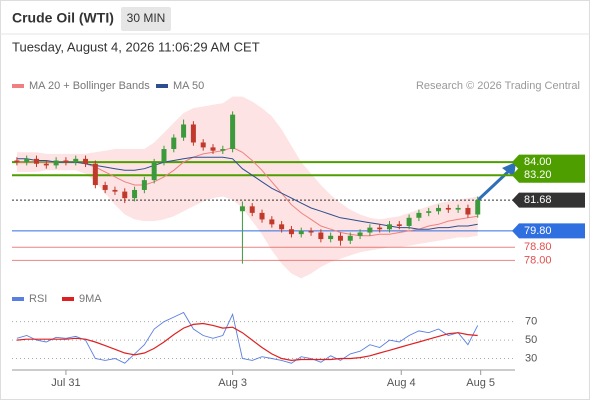 This screenshot has height=400, width=590. Describe the element at coordinates (538, 175) in the screenshot. I see `level-label: 83.20` at that location.